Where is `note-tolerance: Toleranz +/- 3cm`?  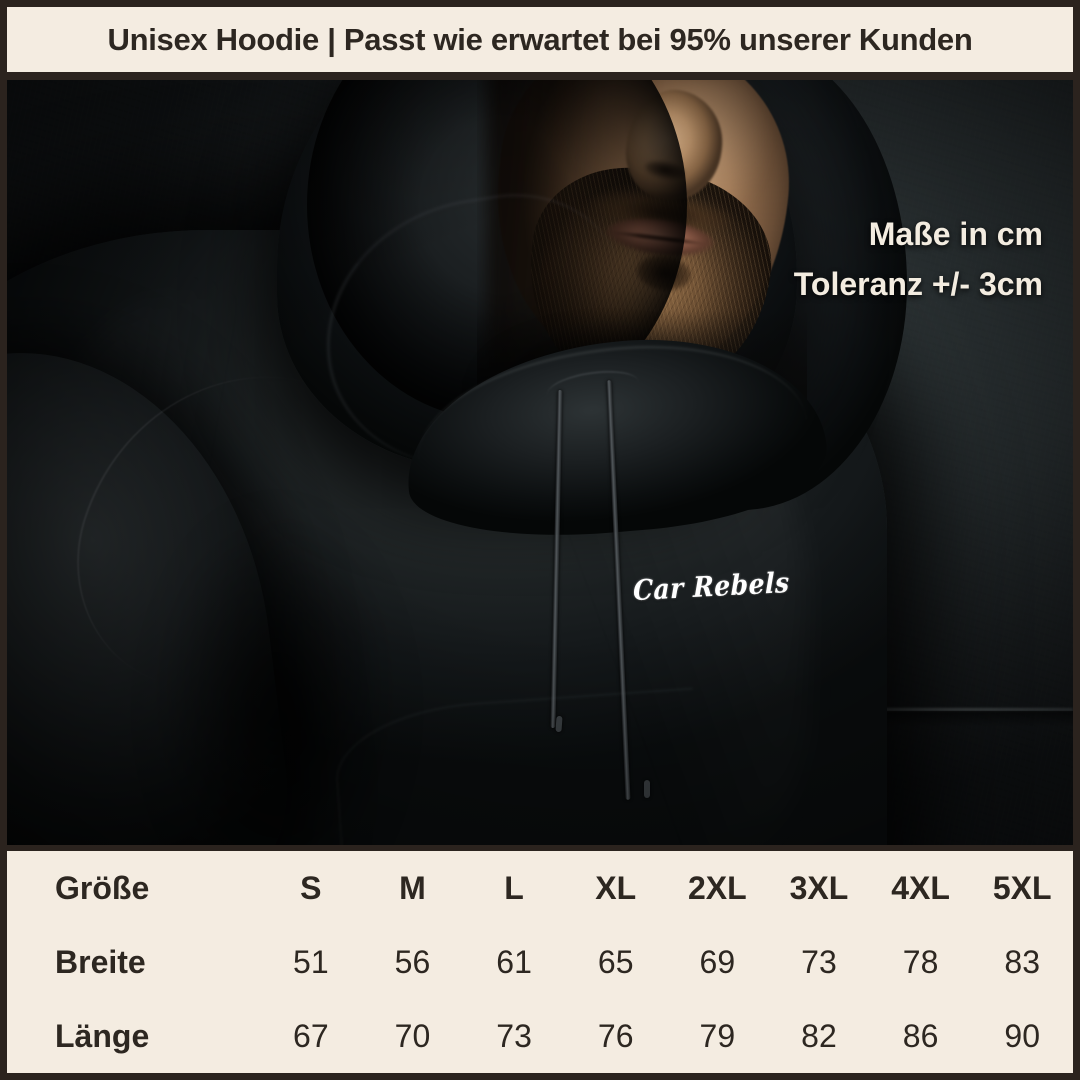
note-tolerance: Toleranz +/- 3cm is located at coordinates (918, 283).